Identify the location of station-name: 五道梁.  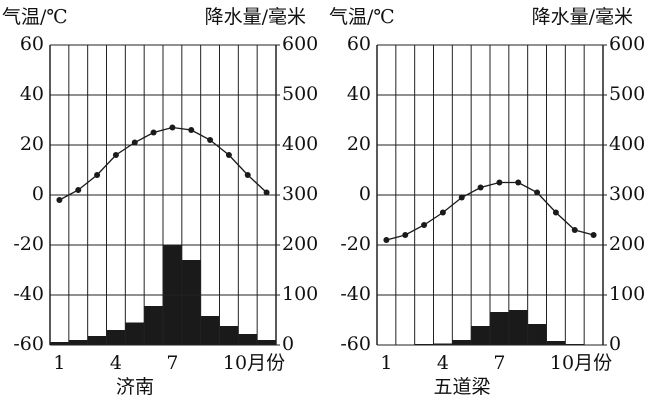
(461, 387).